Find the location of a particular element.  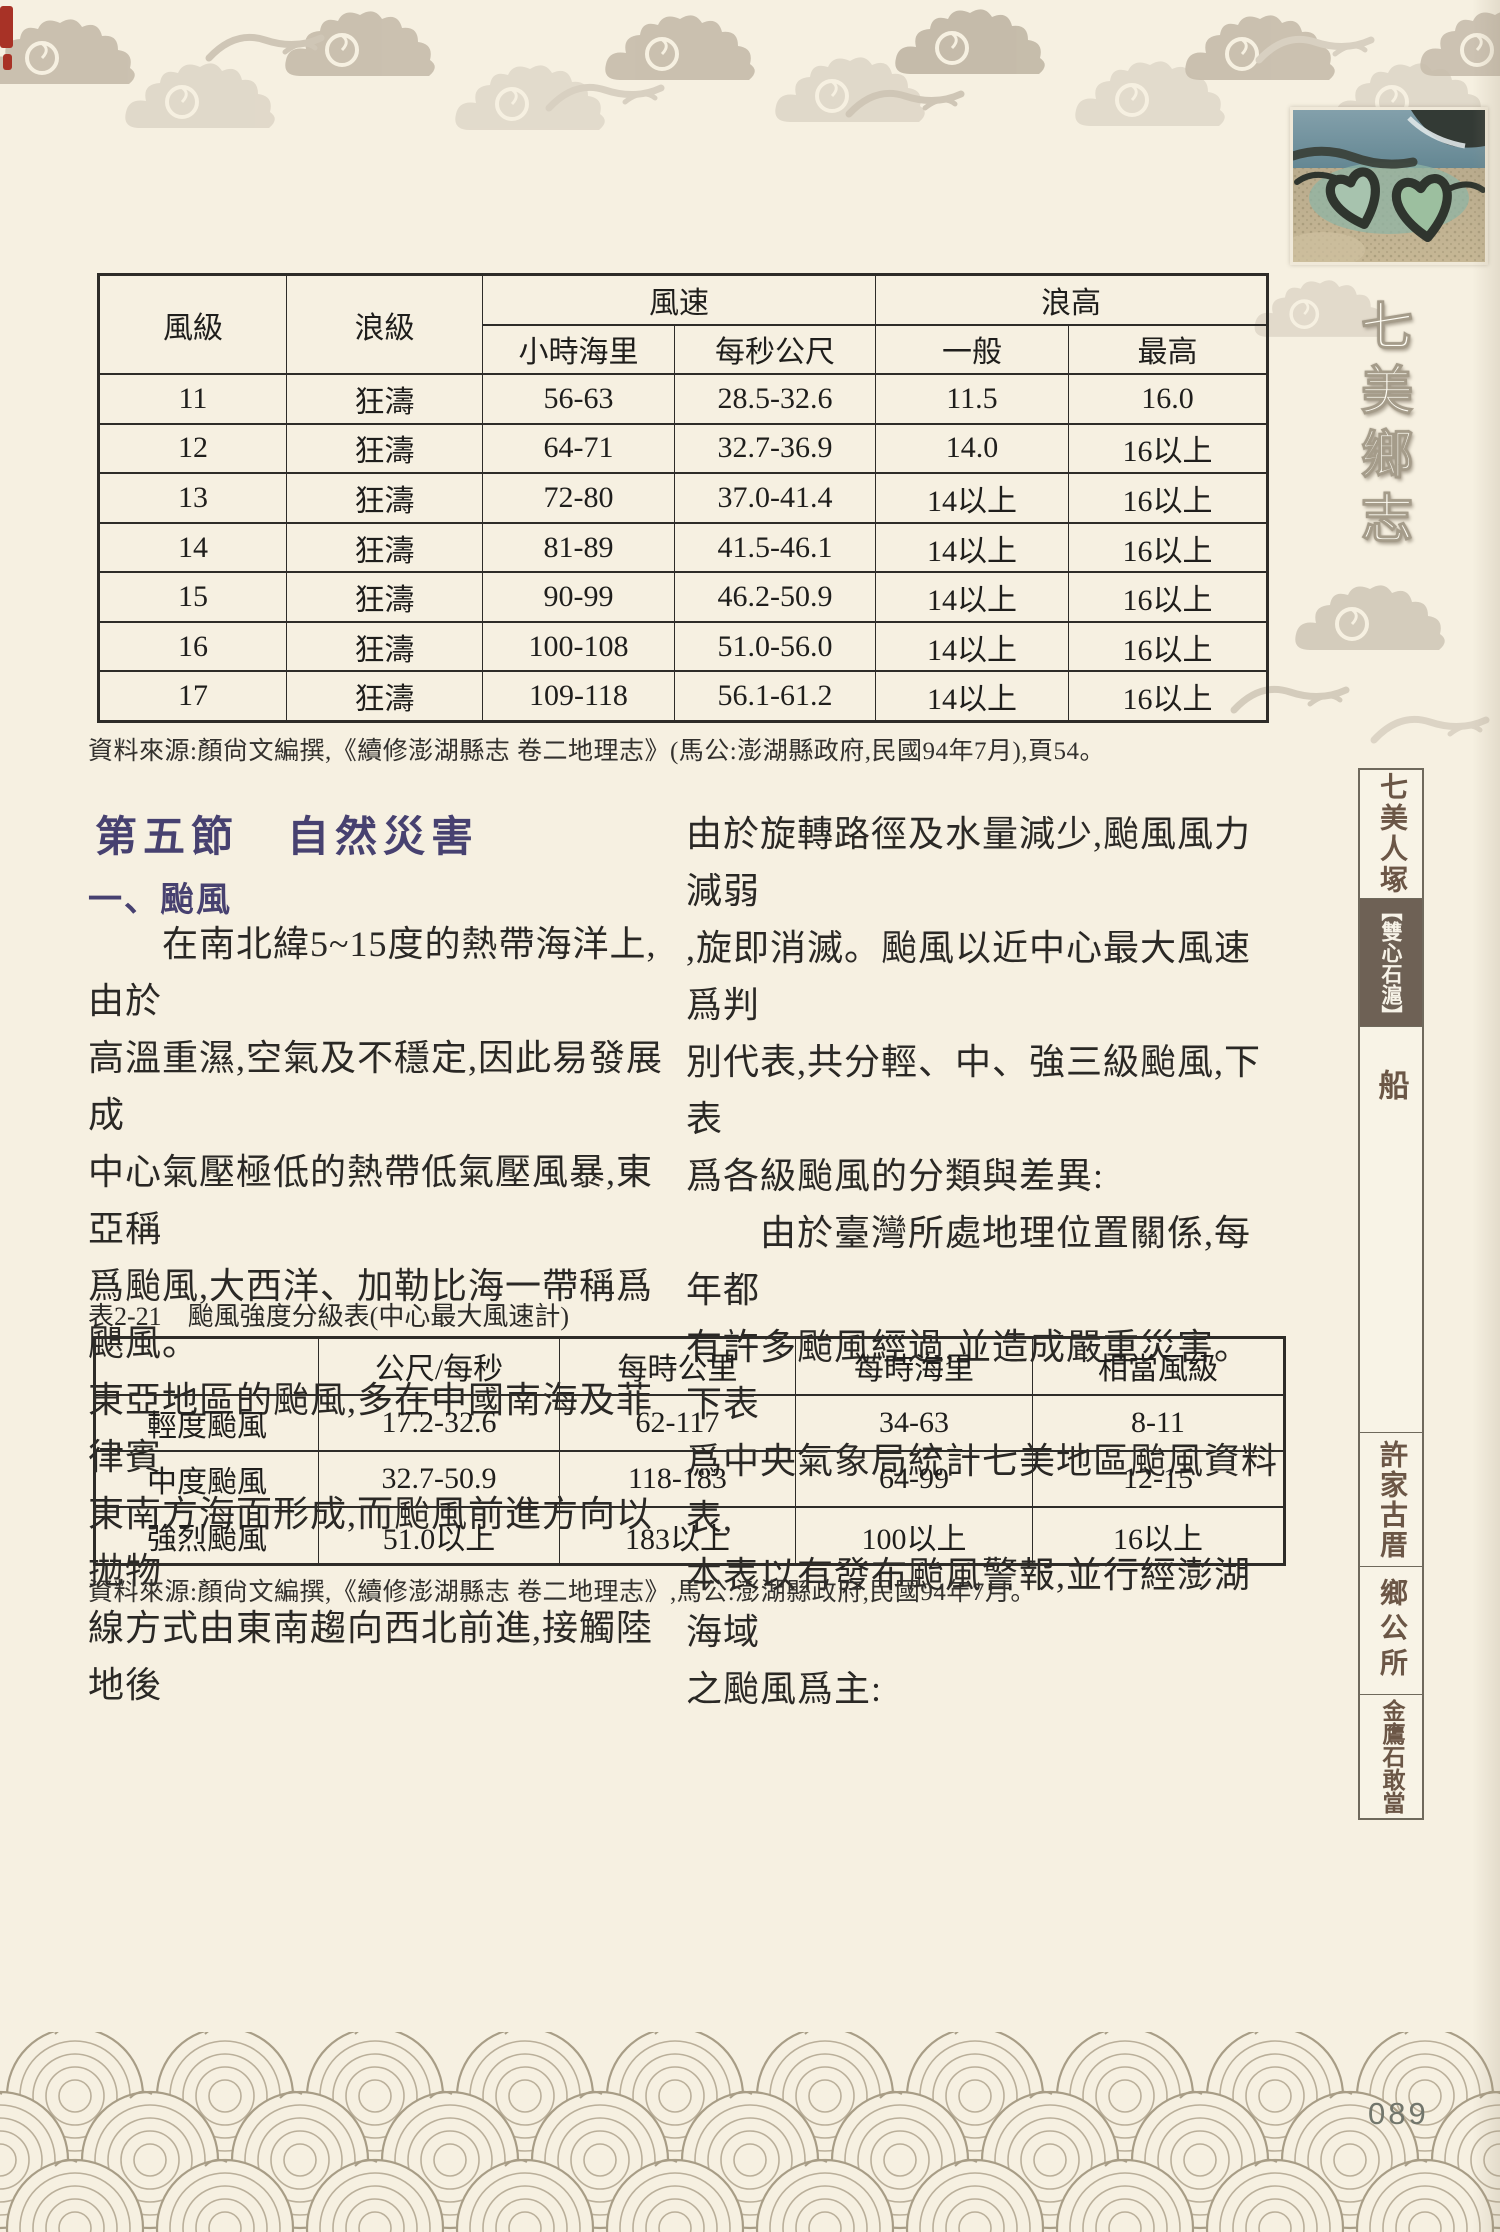

cell: 56.1-61.2 is located at coordinates (775, 696).